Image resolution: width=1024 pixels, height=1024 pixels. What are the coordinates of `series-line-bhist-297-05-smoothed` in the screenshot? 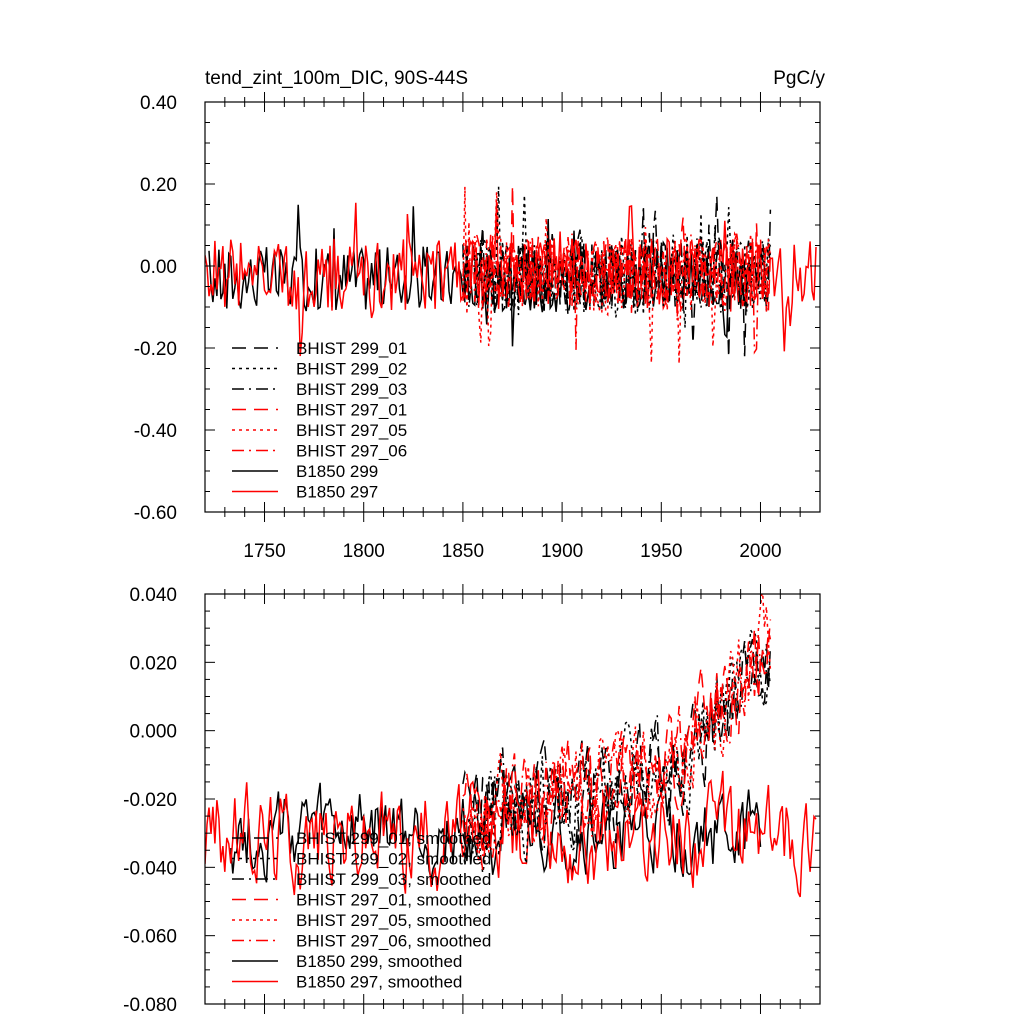 It's located at (617, 728).